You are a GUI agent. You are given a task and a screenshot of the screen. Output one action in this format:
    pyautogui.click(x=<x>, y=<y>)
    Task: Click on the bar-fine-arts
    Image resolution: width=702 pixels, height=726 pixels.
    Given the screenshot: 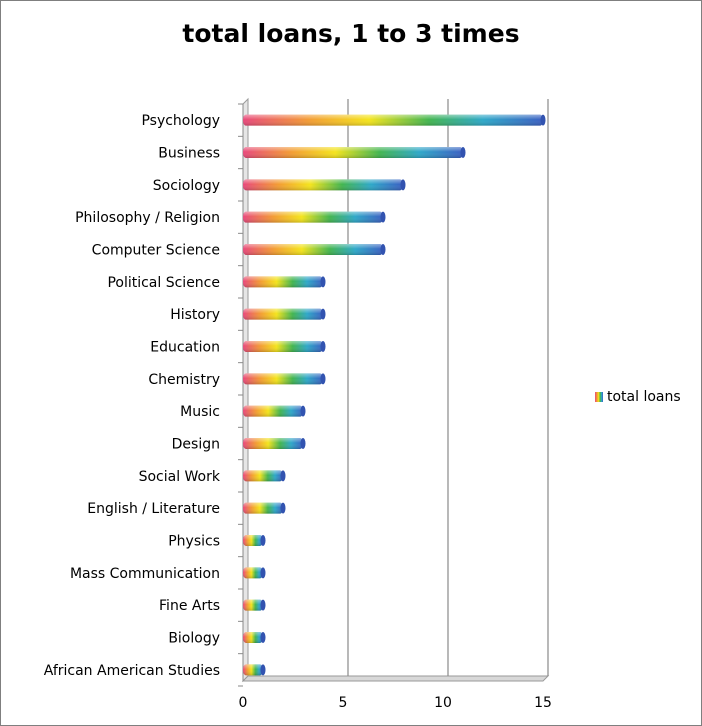 What is the action you would take?
    pyautogui.click(x=254, y=605)
    